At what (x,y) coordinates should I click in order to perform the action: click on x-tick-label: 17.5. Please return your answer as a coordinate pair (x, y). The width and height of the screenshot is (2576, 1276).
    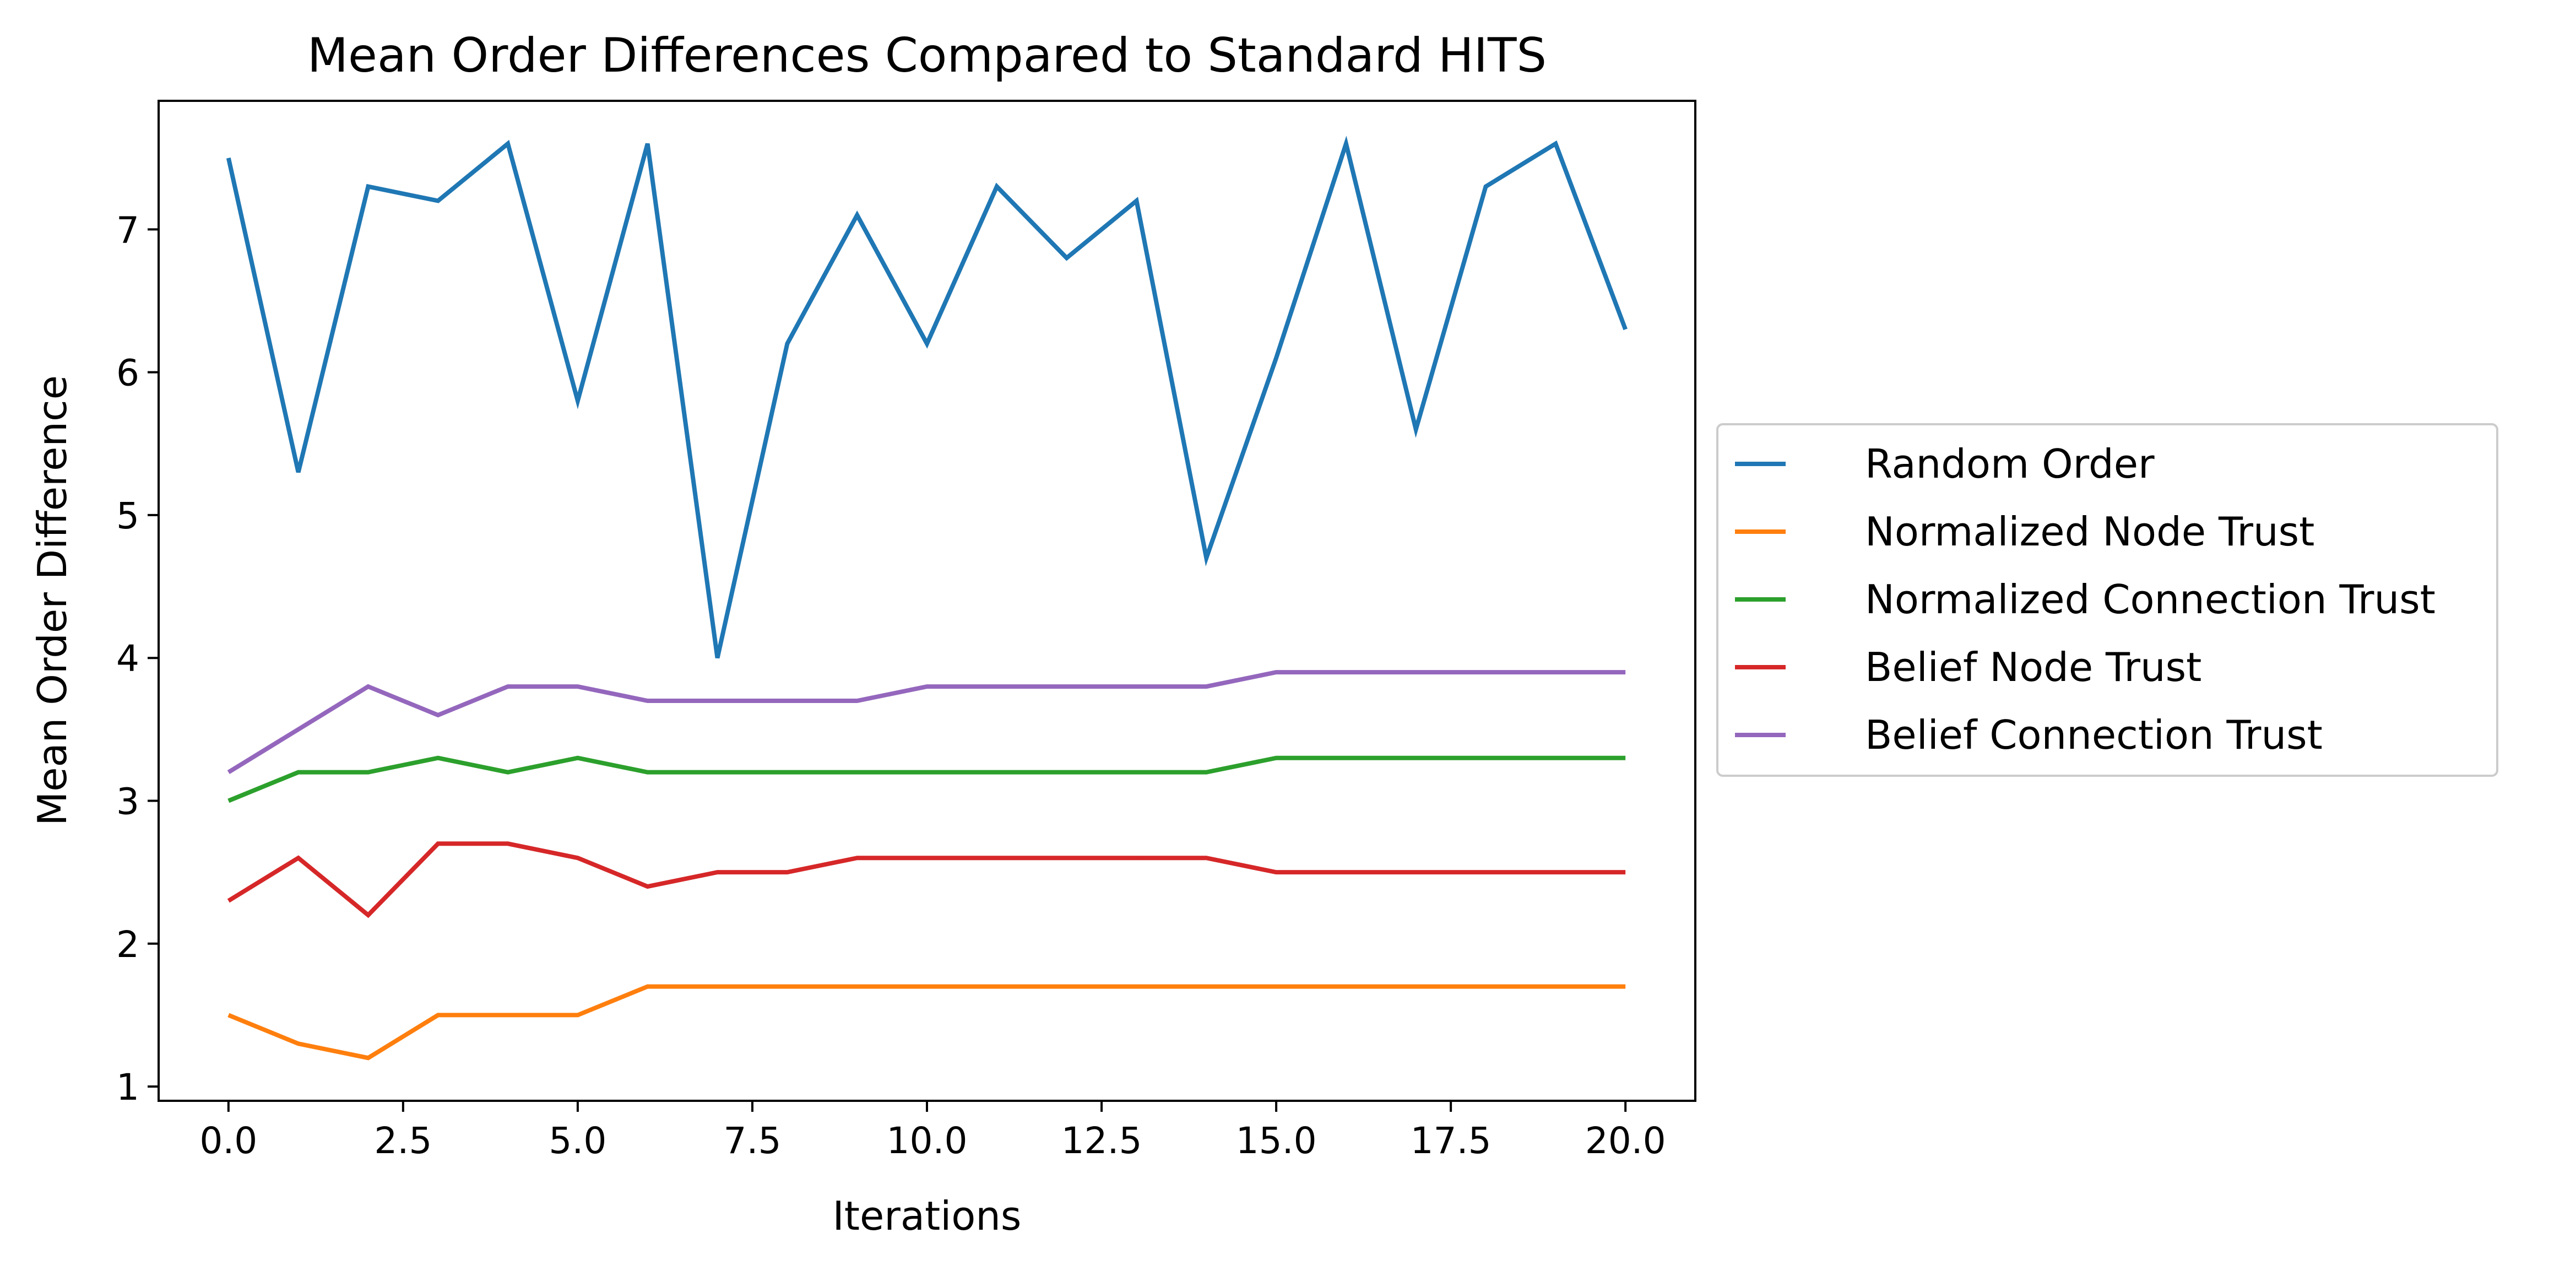
    Looking at the image, I should click on (1451, 1141).